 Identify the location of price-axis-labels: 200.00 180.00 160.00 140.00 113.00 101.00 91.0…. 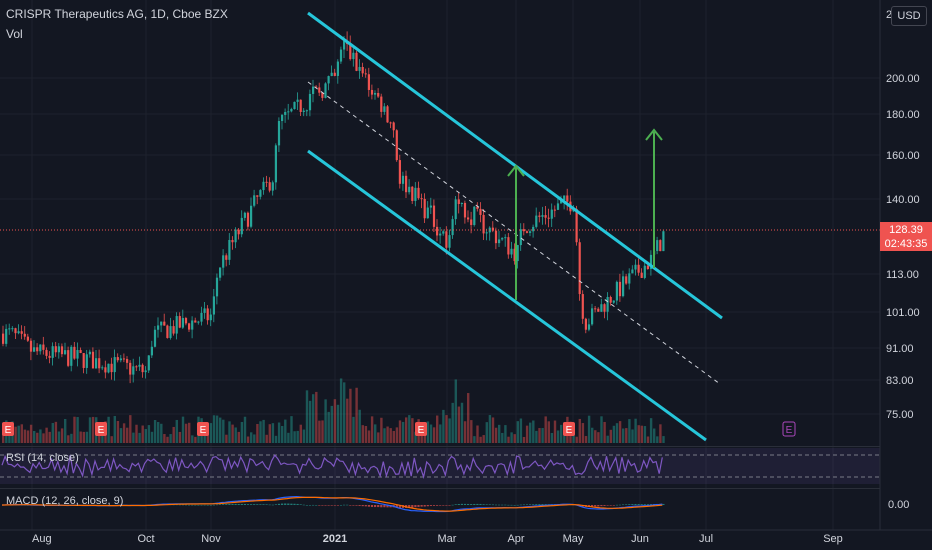
(903, 247).